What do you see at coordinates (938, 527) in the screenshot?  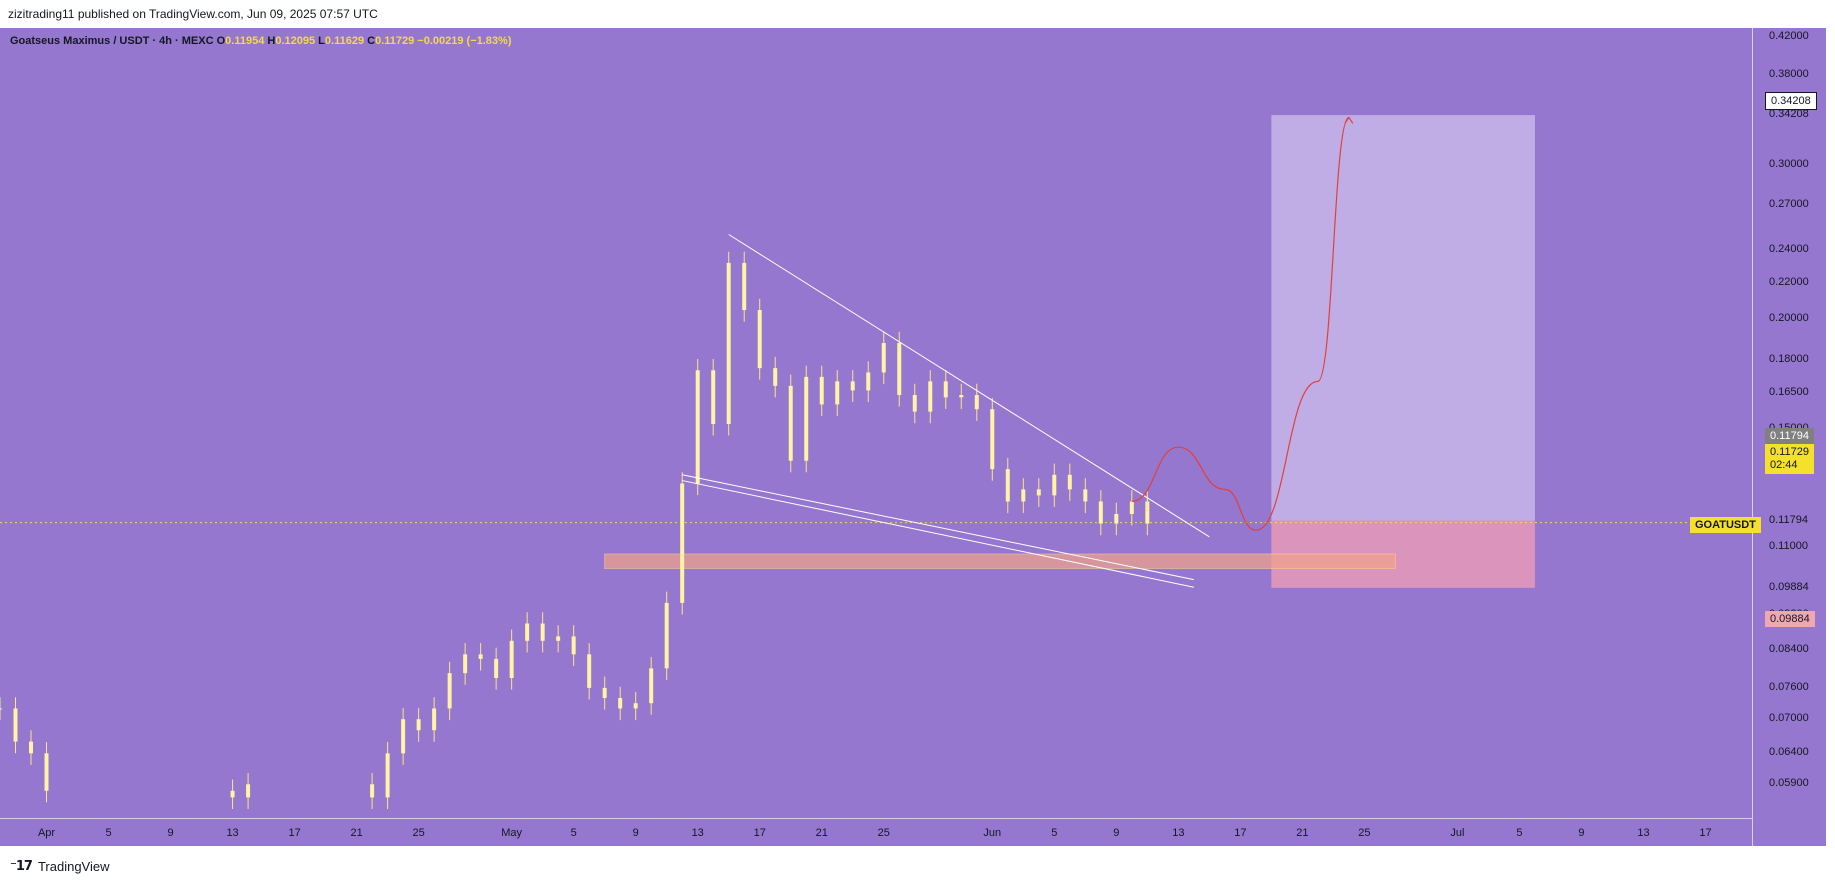 I see `wedge-lower-line` at bounding box center [938, 527].